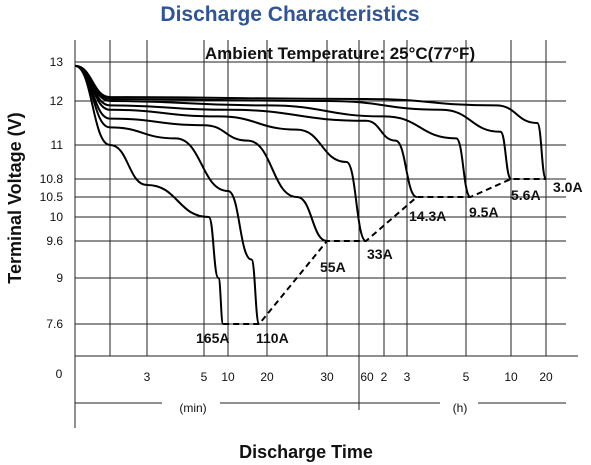  What do you see at coordinates (526, 195) in the screenshot?
I see `curve-label-5-6A: 5.6A` at bounding box center [526, 195].